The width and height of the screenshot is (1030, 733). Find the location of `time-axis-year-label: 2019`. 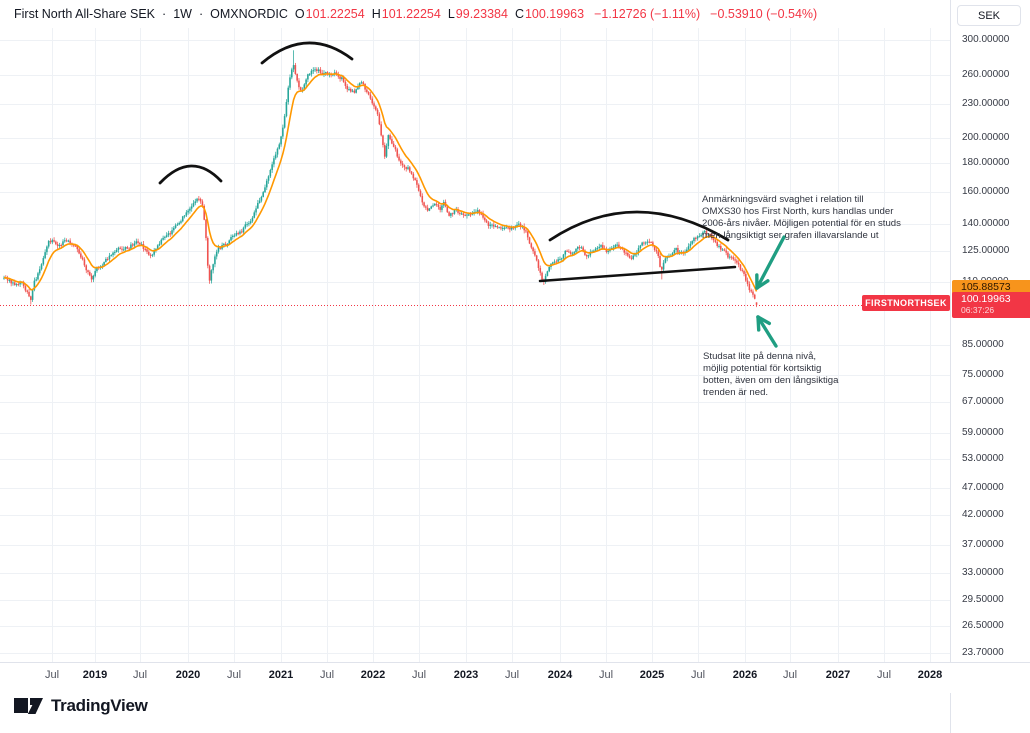

time-axis-year-label: 2019 is located at coordinates (95, 675).